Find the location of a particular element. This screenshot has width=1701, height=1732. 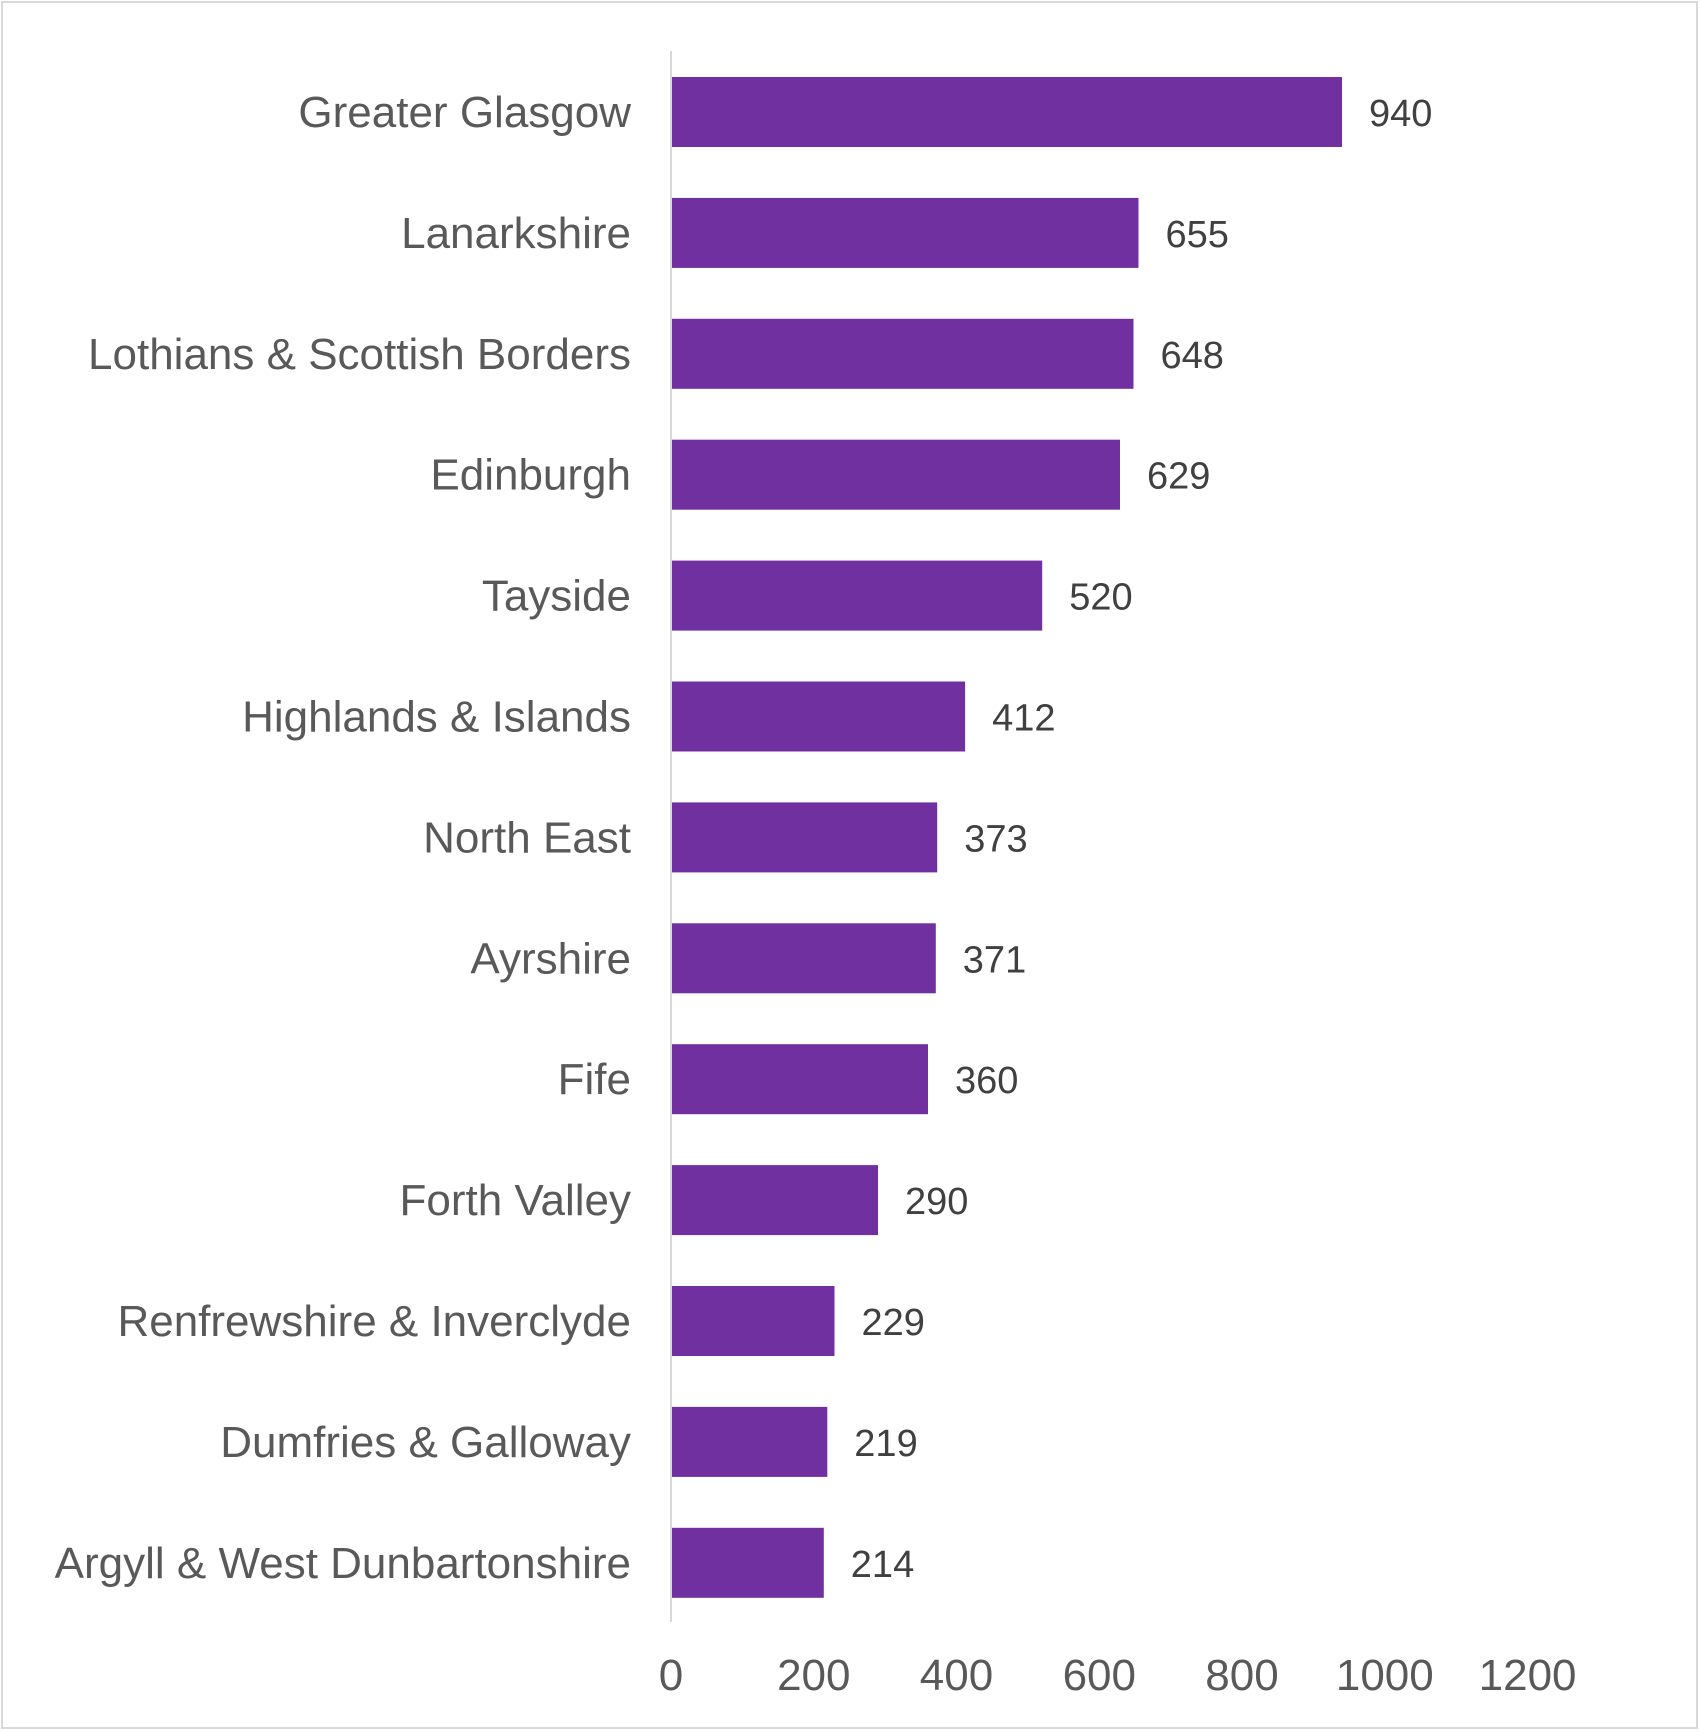

value-label: 520 is located at coordinates (1100, 598).